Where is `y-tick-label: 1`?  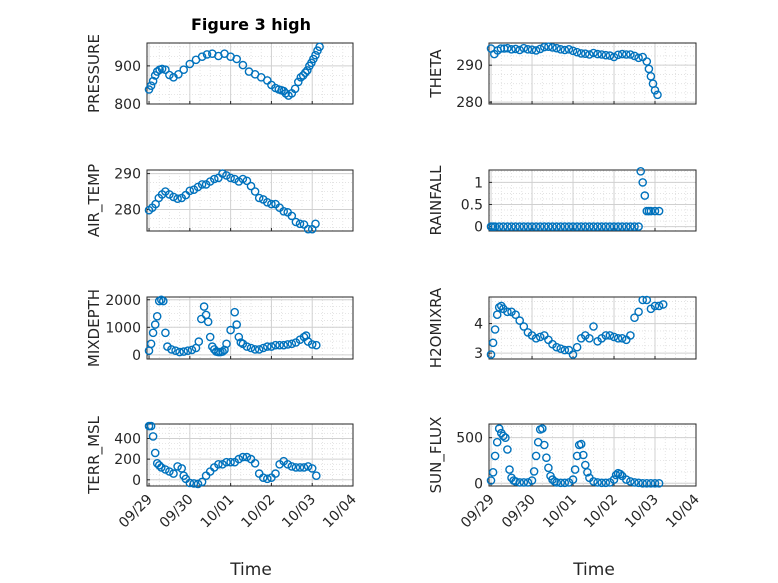 y-tick-label: 1 is located at coordinates (478, 183).